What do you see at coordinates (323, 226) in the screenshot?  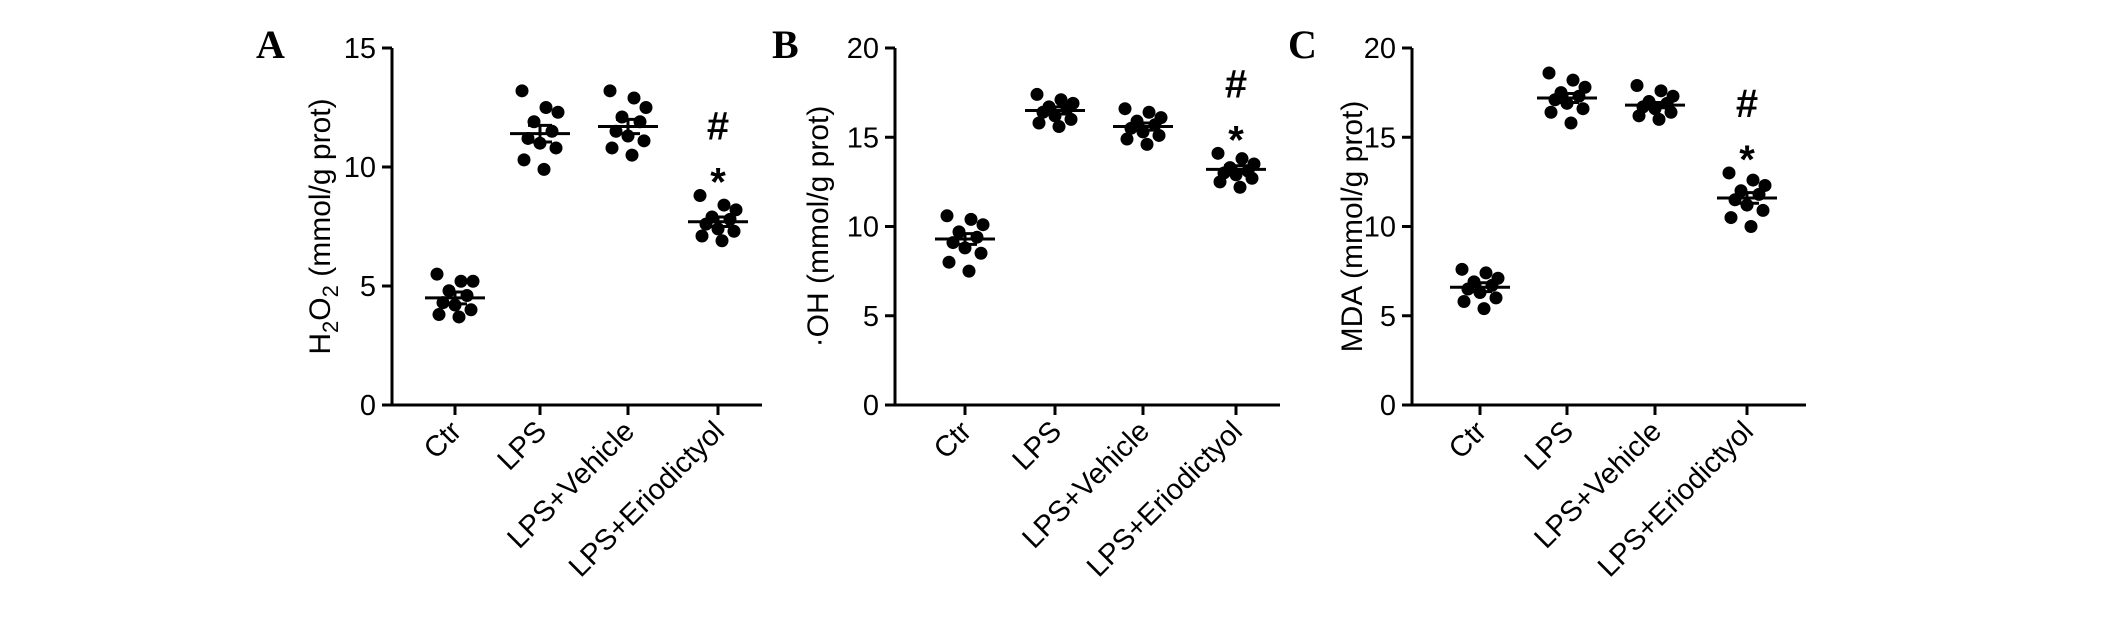 I see `y-axis-label: H2O2 (mmol/g prot)` at bounding box center [323, 226].